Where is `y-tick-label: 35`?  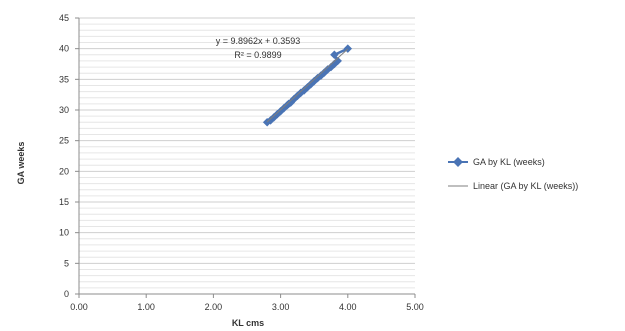 y-tick-label: 35 is located at coordinates (64, 79).